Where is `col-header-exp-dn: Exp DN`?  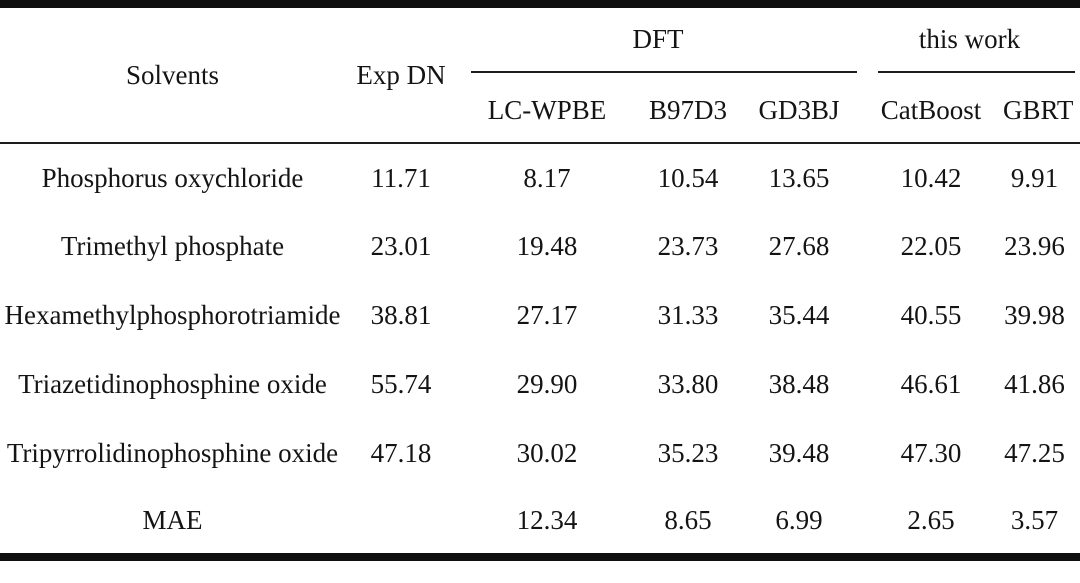
col-header-exp-dn: Exp DN is located at coordinates (401, 74).